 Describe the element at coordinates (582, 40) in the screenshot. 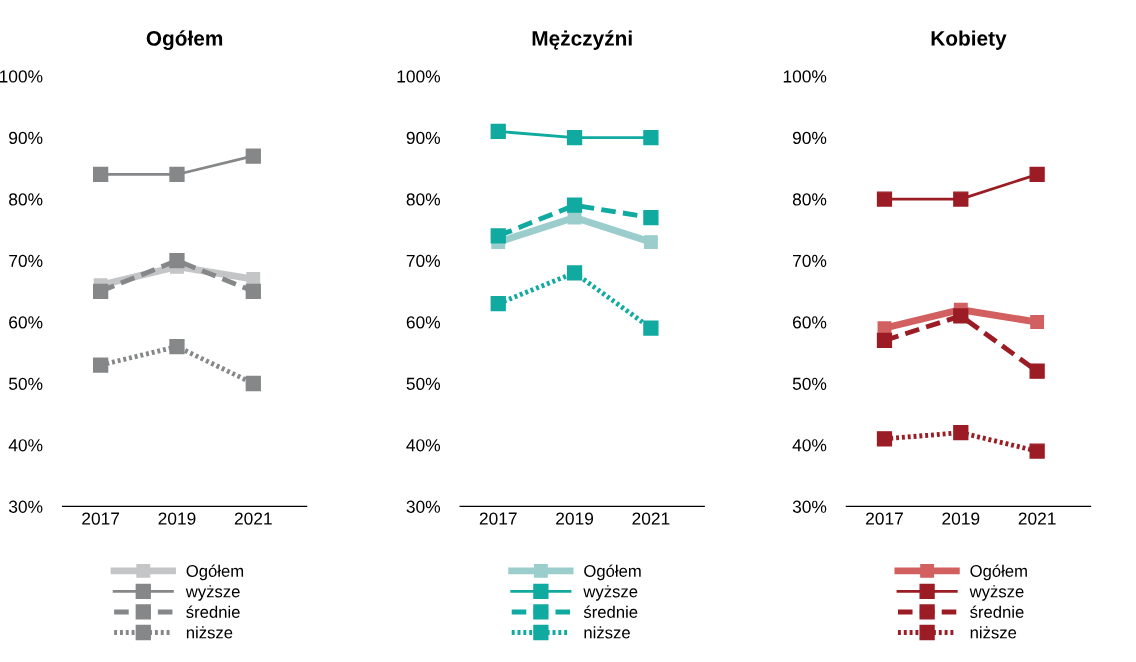

I see `chart-title: Mężczyźni` at that location.